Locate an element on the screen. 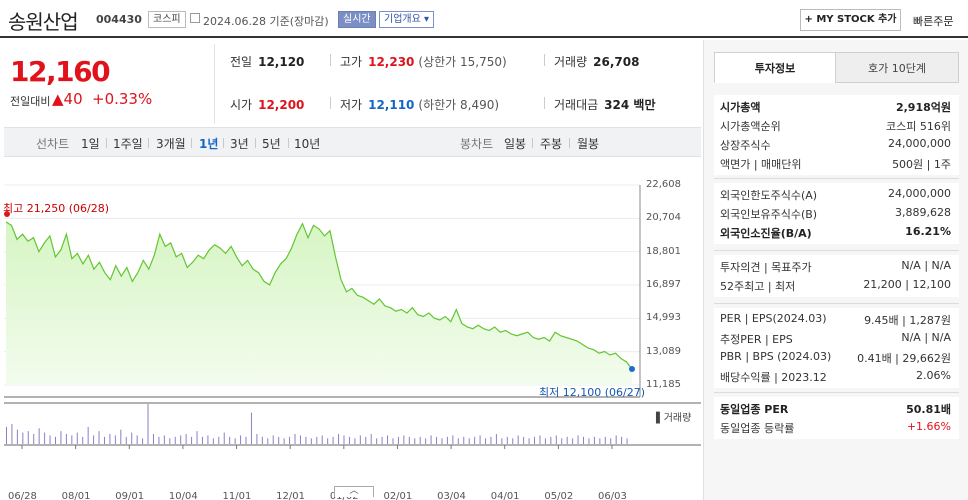 This screenshot has width=968, height=500. period-1w: 1주일 is located at coordinates (128, 144).